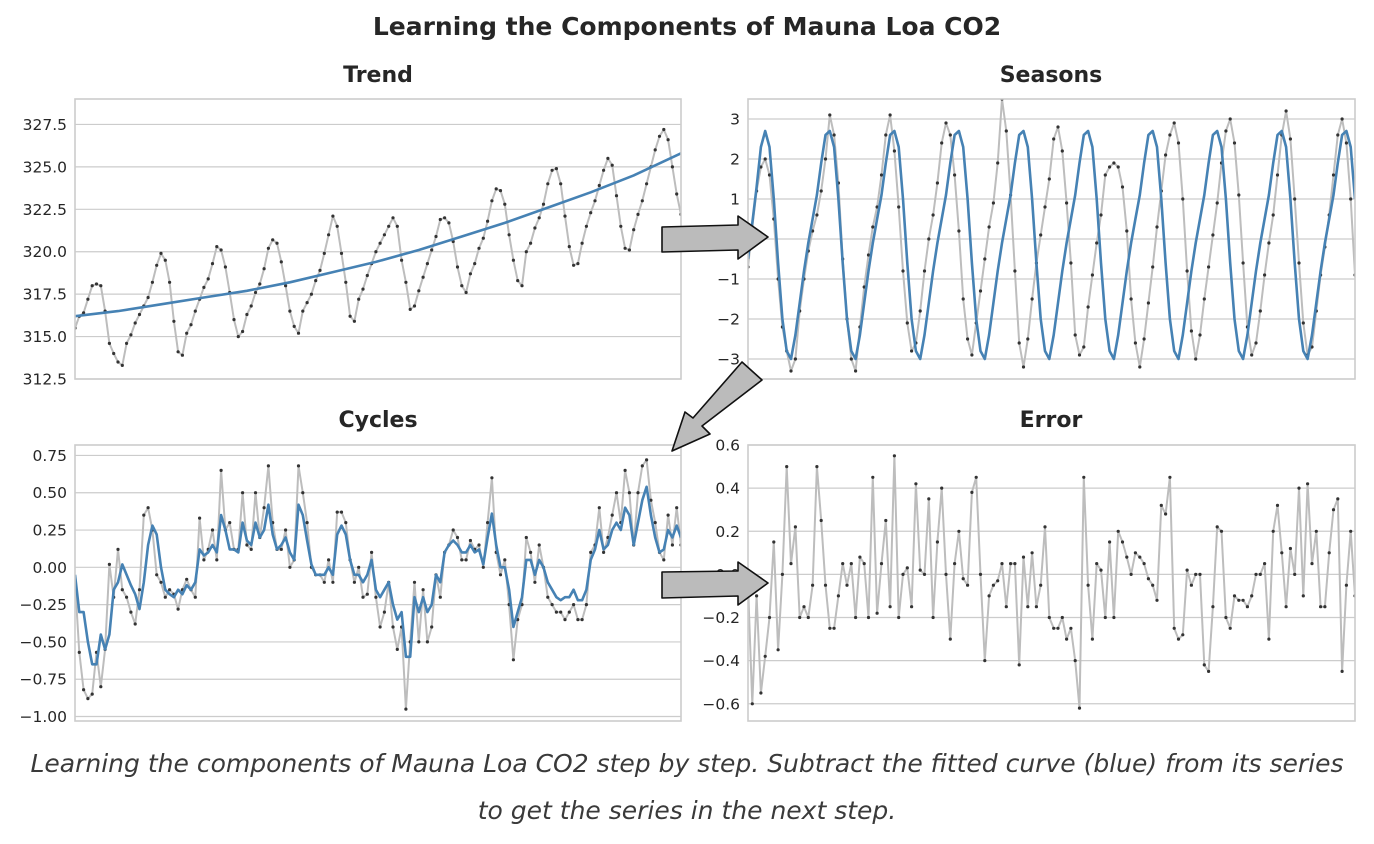  Describe the element at coordinates (715, 410) in the screenshot. I see `flow-arrows` at that location.